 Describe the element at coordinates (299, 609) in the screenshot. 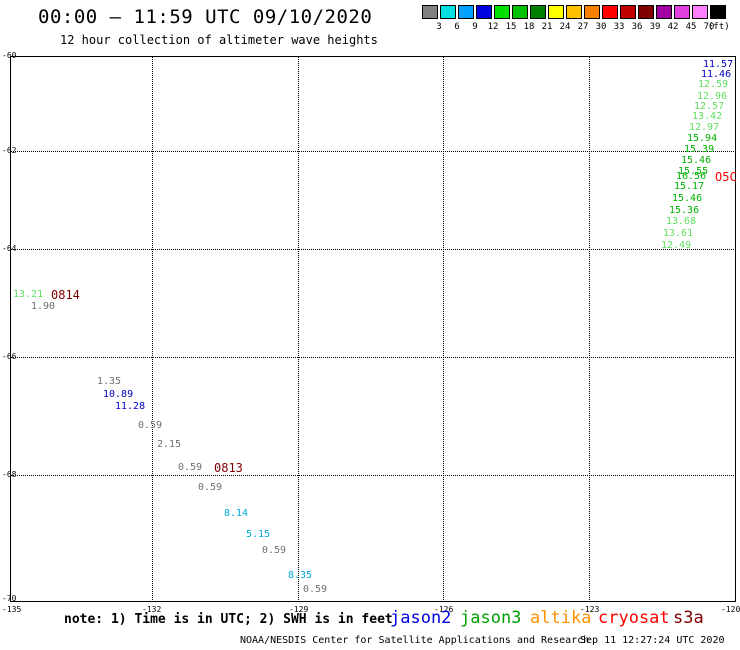

I see `lon-label: -129` at that location.